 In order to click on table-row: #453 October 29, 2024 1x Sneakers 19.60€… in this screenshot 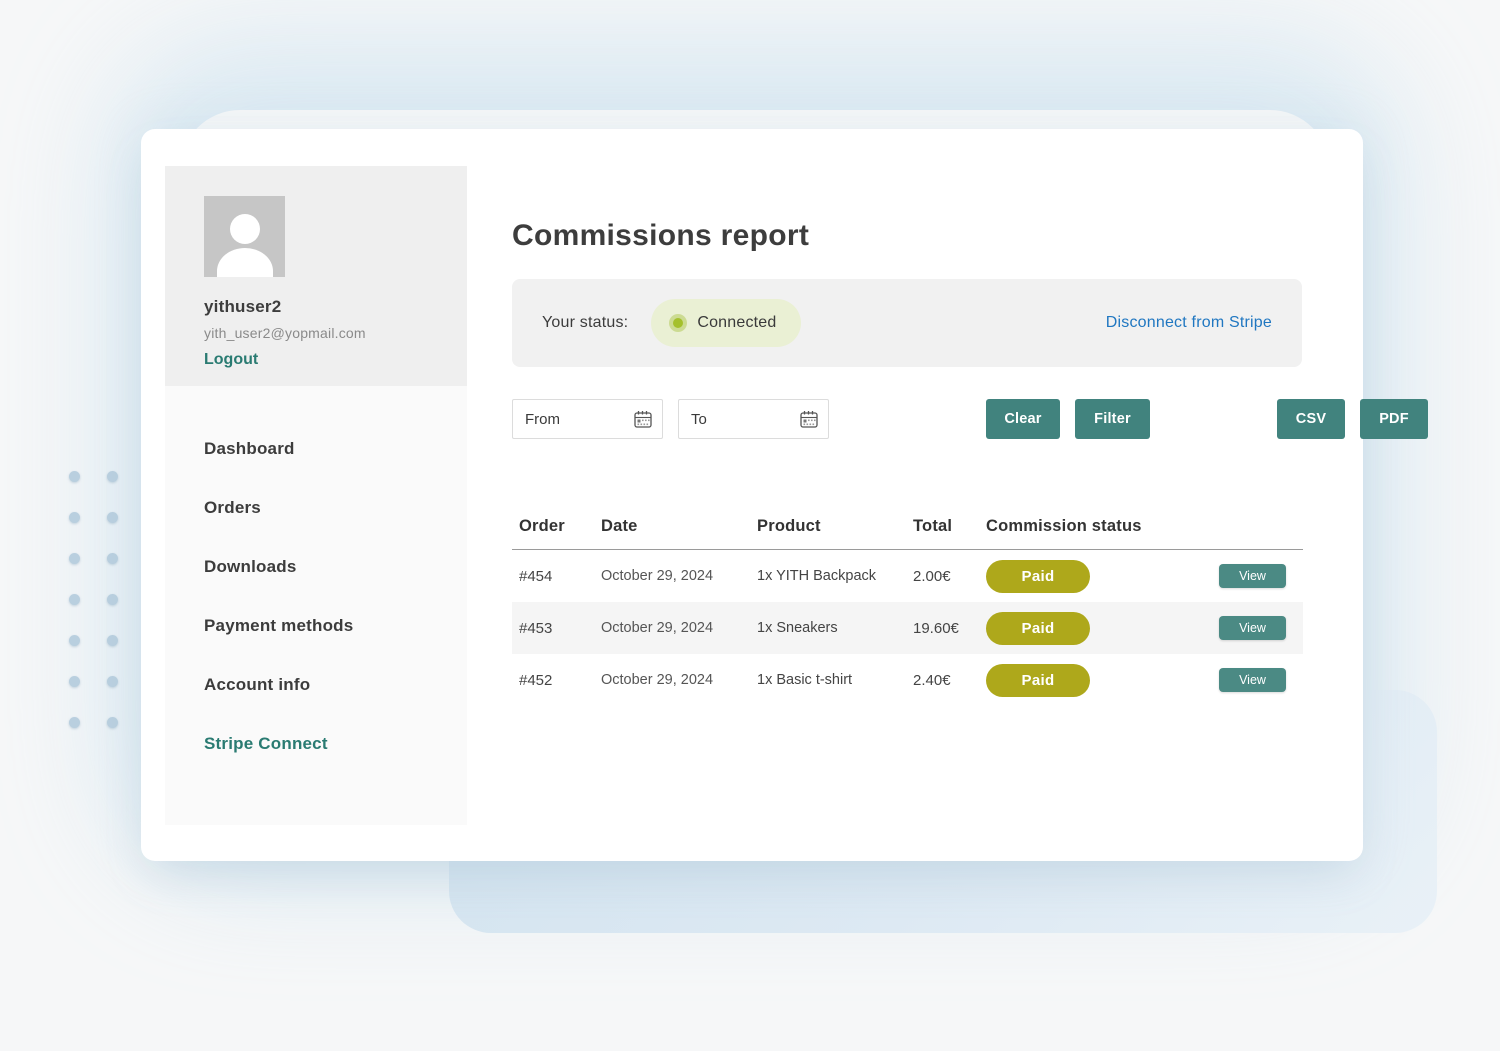, I will do `click(907, 628)`.